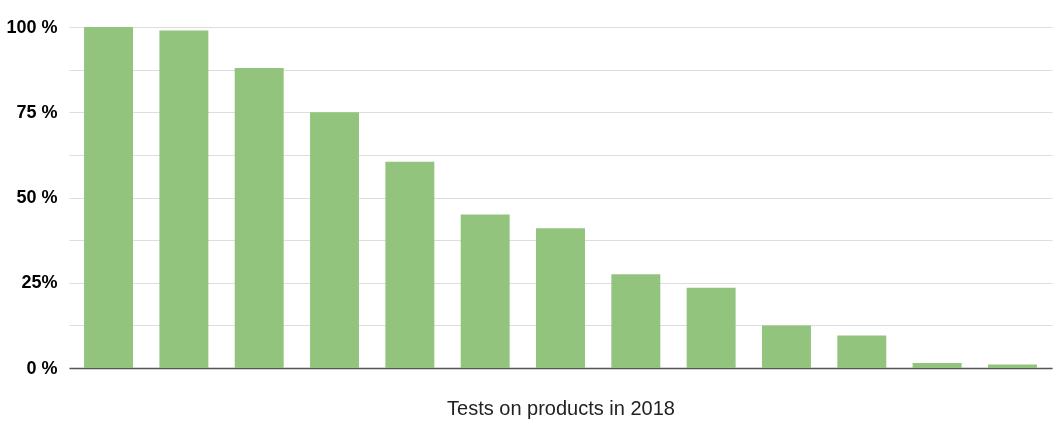 This screenshot has width=1057, height=426. What do you see at coordinates (39, 282) in the screenshot?
I see `y-tick-label: 25%` at bounding box center [39, 282].